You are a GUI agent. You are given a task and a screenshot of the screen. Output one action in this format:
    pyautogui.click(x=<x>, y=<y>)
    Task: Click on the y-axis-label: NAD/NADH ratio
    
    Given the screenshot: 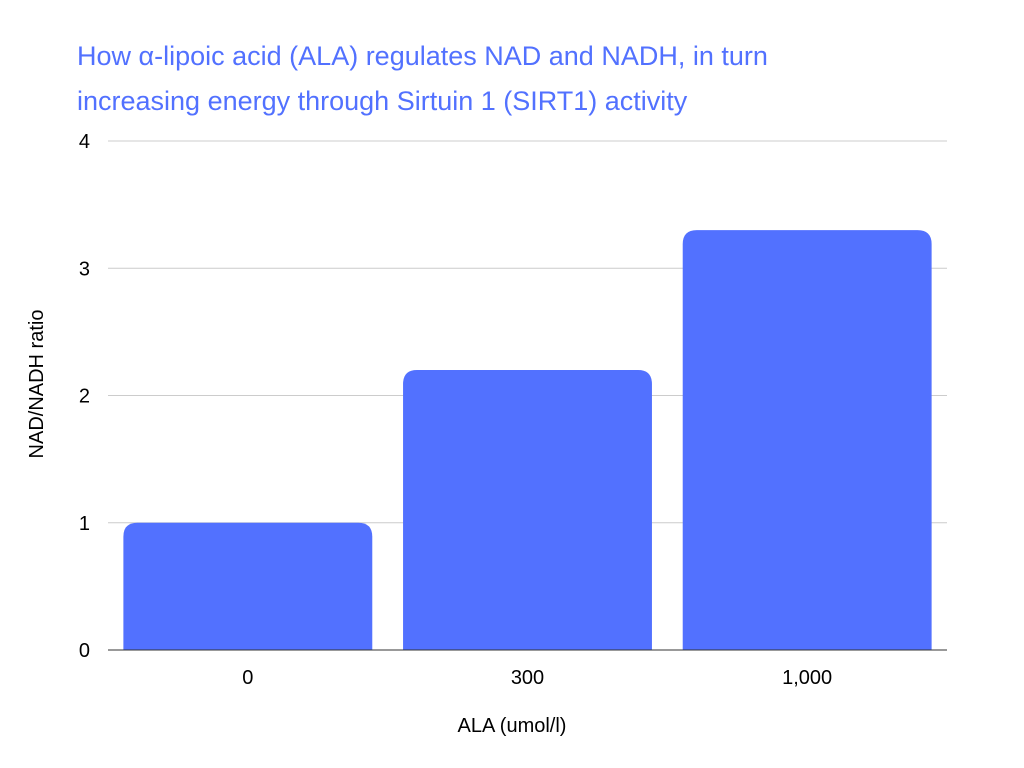 What is the action you would take?
    pyautogui.click(x=37, y=384)
    